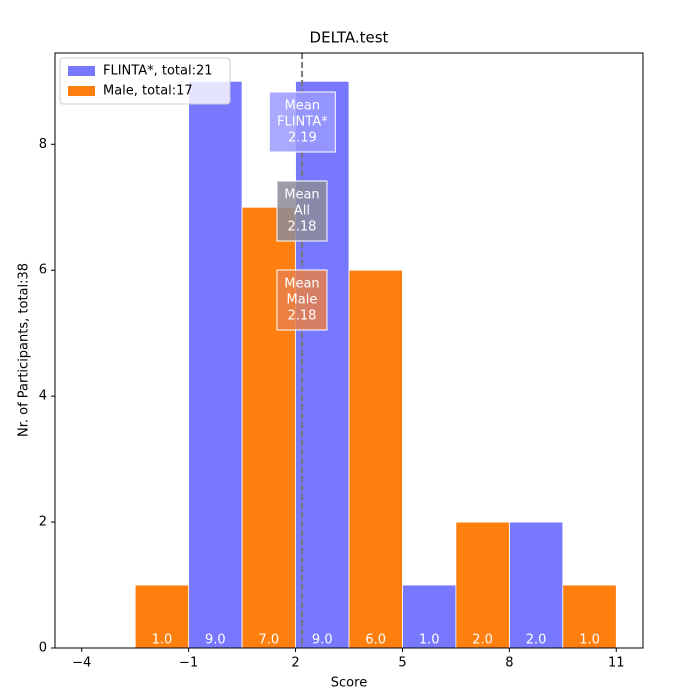  Describe the element at coordinates (43, 396) in the screenshot. I see `y-tick-label: 4` at that location.